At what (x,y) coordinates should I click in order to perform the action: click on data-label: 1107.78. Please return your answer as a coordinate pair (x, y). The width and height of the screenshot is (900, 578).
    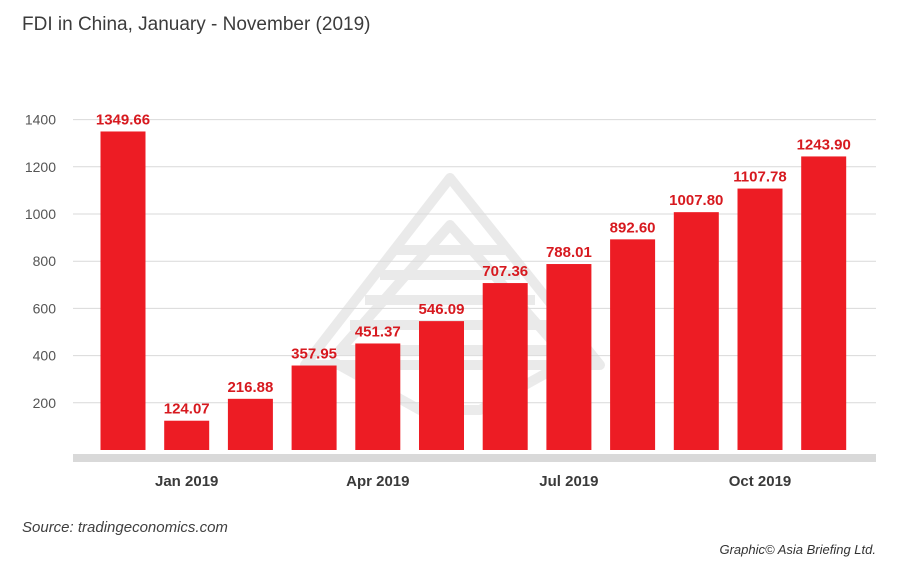
    Looking at the image, I should click on (759, 177).